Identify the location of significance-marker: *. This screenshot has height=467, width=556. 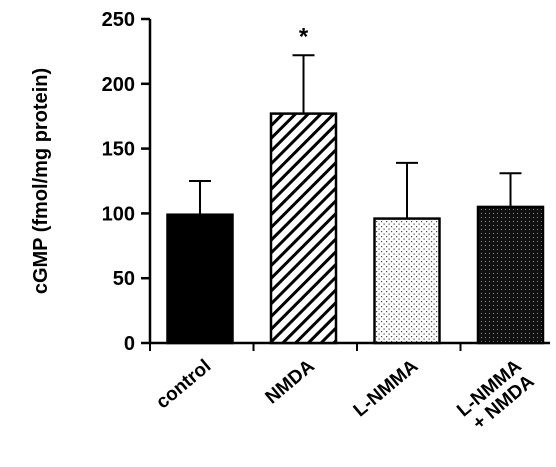
(304, 36).